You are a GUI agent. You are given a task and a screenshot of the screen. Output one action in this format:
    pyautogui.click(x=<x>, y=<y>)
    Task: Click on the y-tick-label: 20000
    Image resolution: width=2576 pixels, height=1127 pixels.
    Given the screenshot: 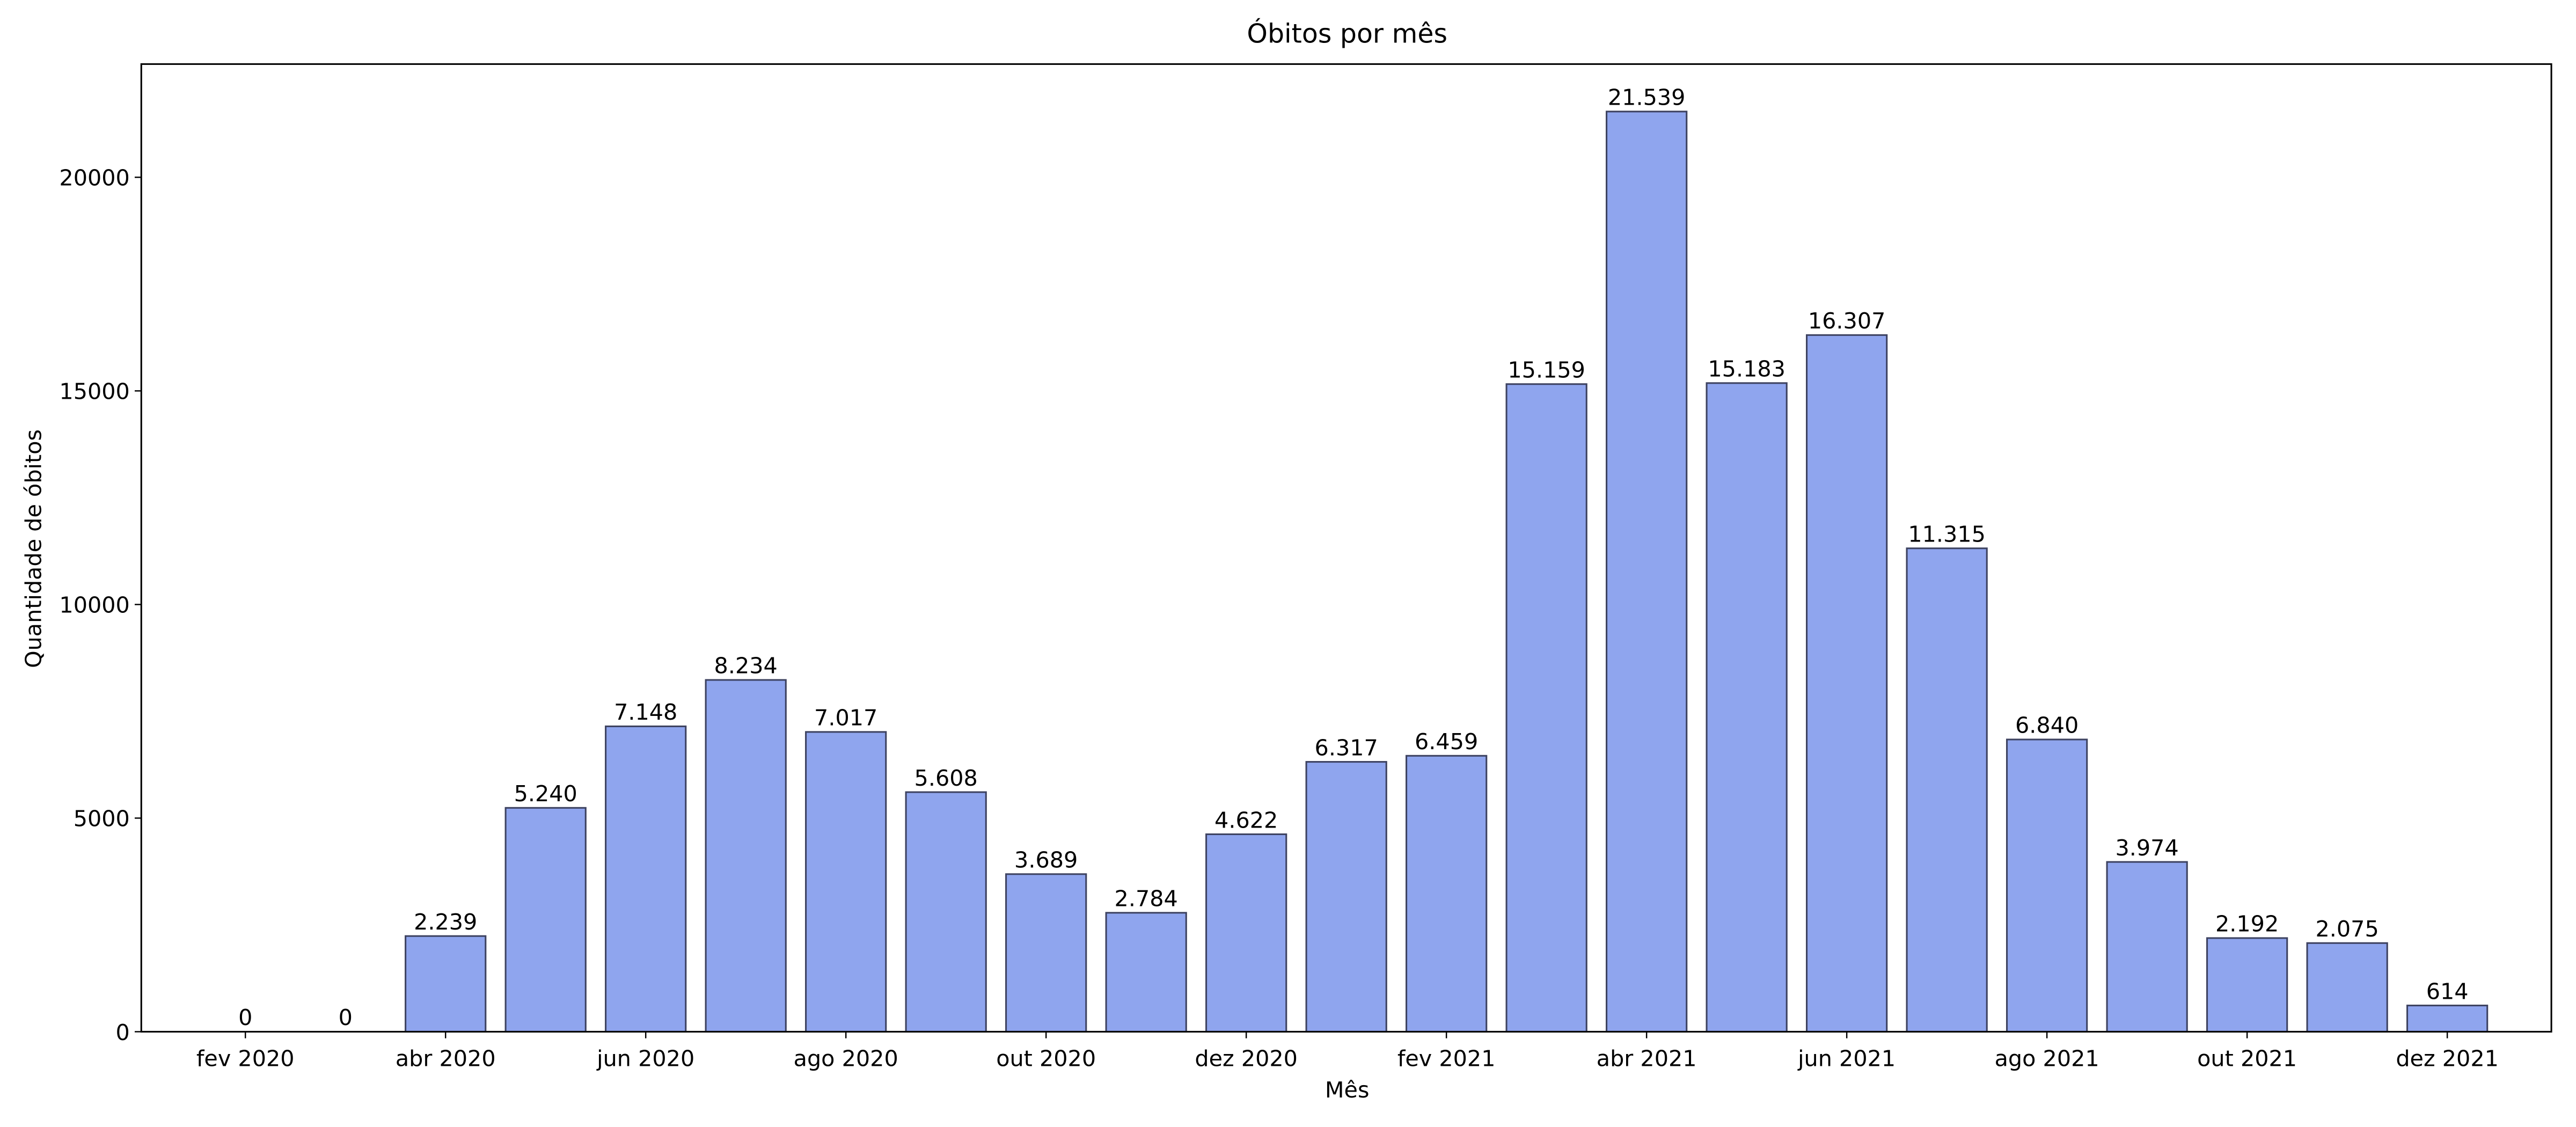 What is the action you would take?
    pyautogui.click(x=94, y=178)
    